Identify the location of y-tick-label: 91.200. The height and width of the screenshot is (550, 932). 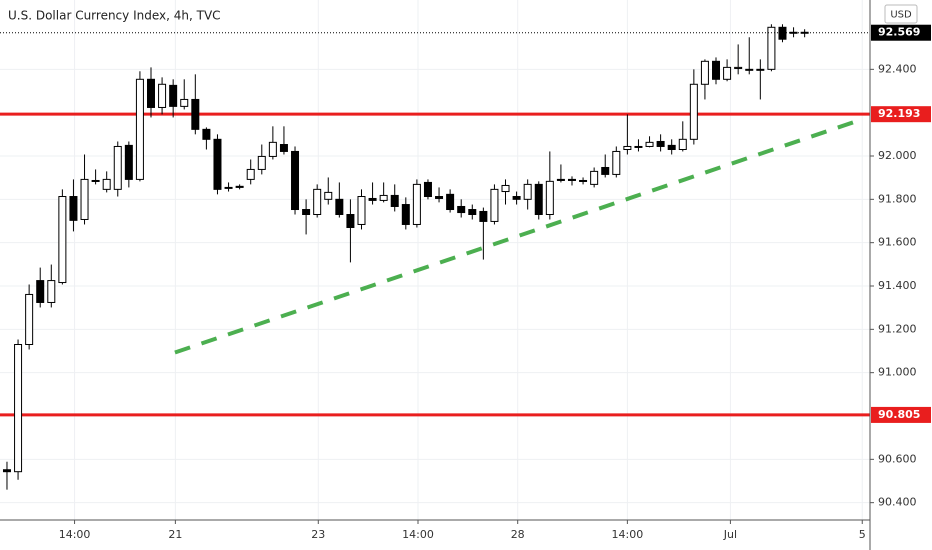
(897, 328).